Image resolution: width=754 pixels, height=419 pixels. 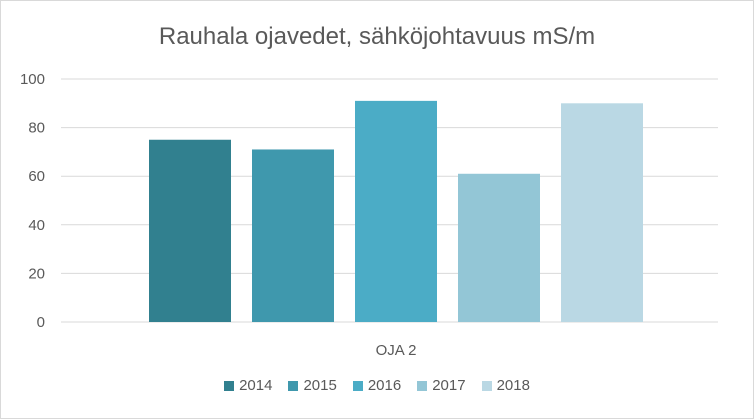 I want to click on legend-item-2017: 2017, so click(x=441, y=385).